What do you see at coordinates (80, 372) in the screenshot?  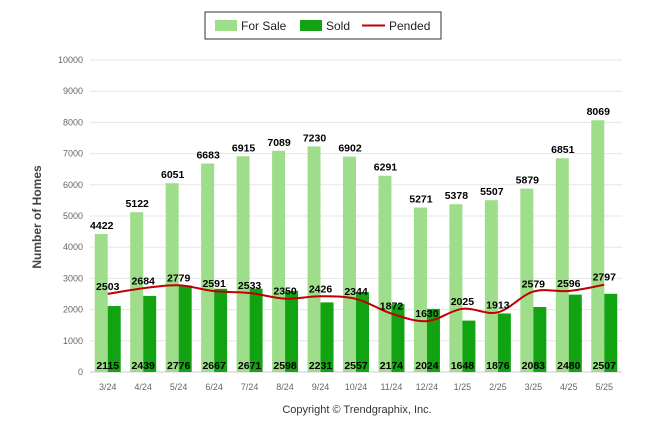 I see `y-tick-label: 0` at bounding box center [80, 372].